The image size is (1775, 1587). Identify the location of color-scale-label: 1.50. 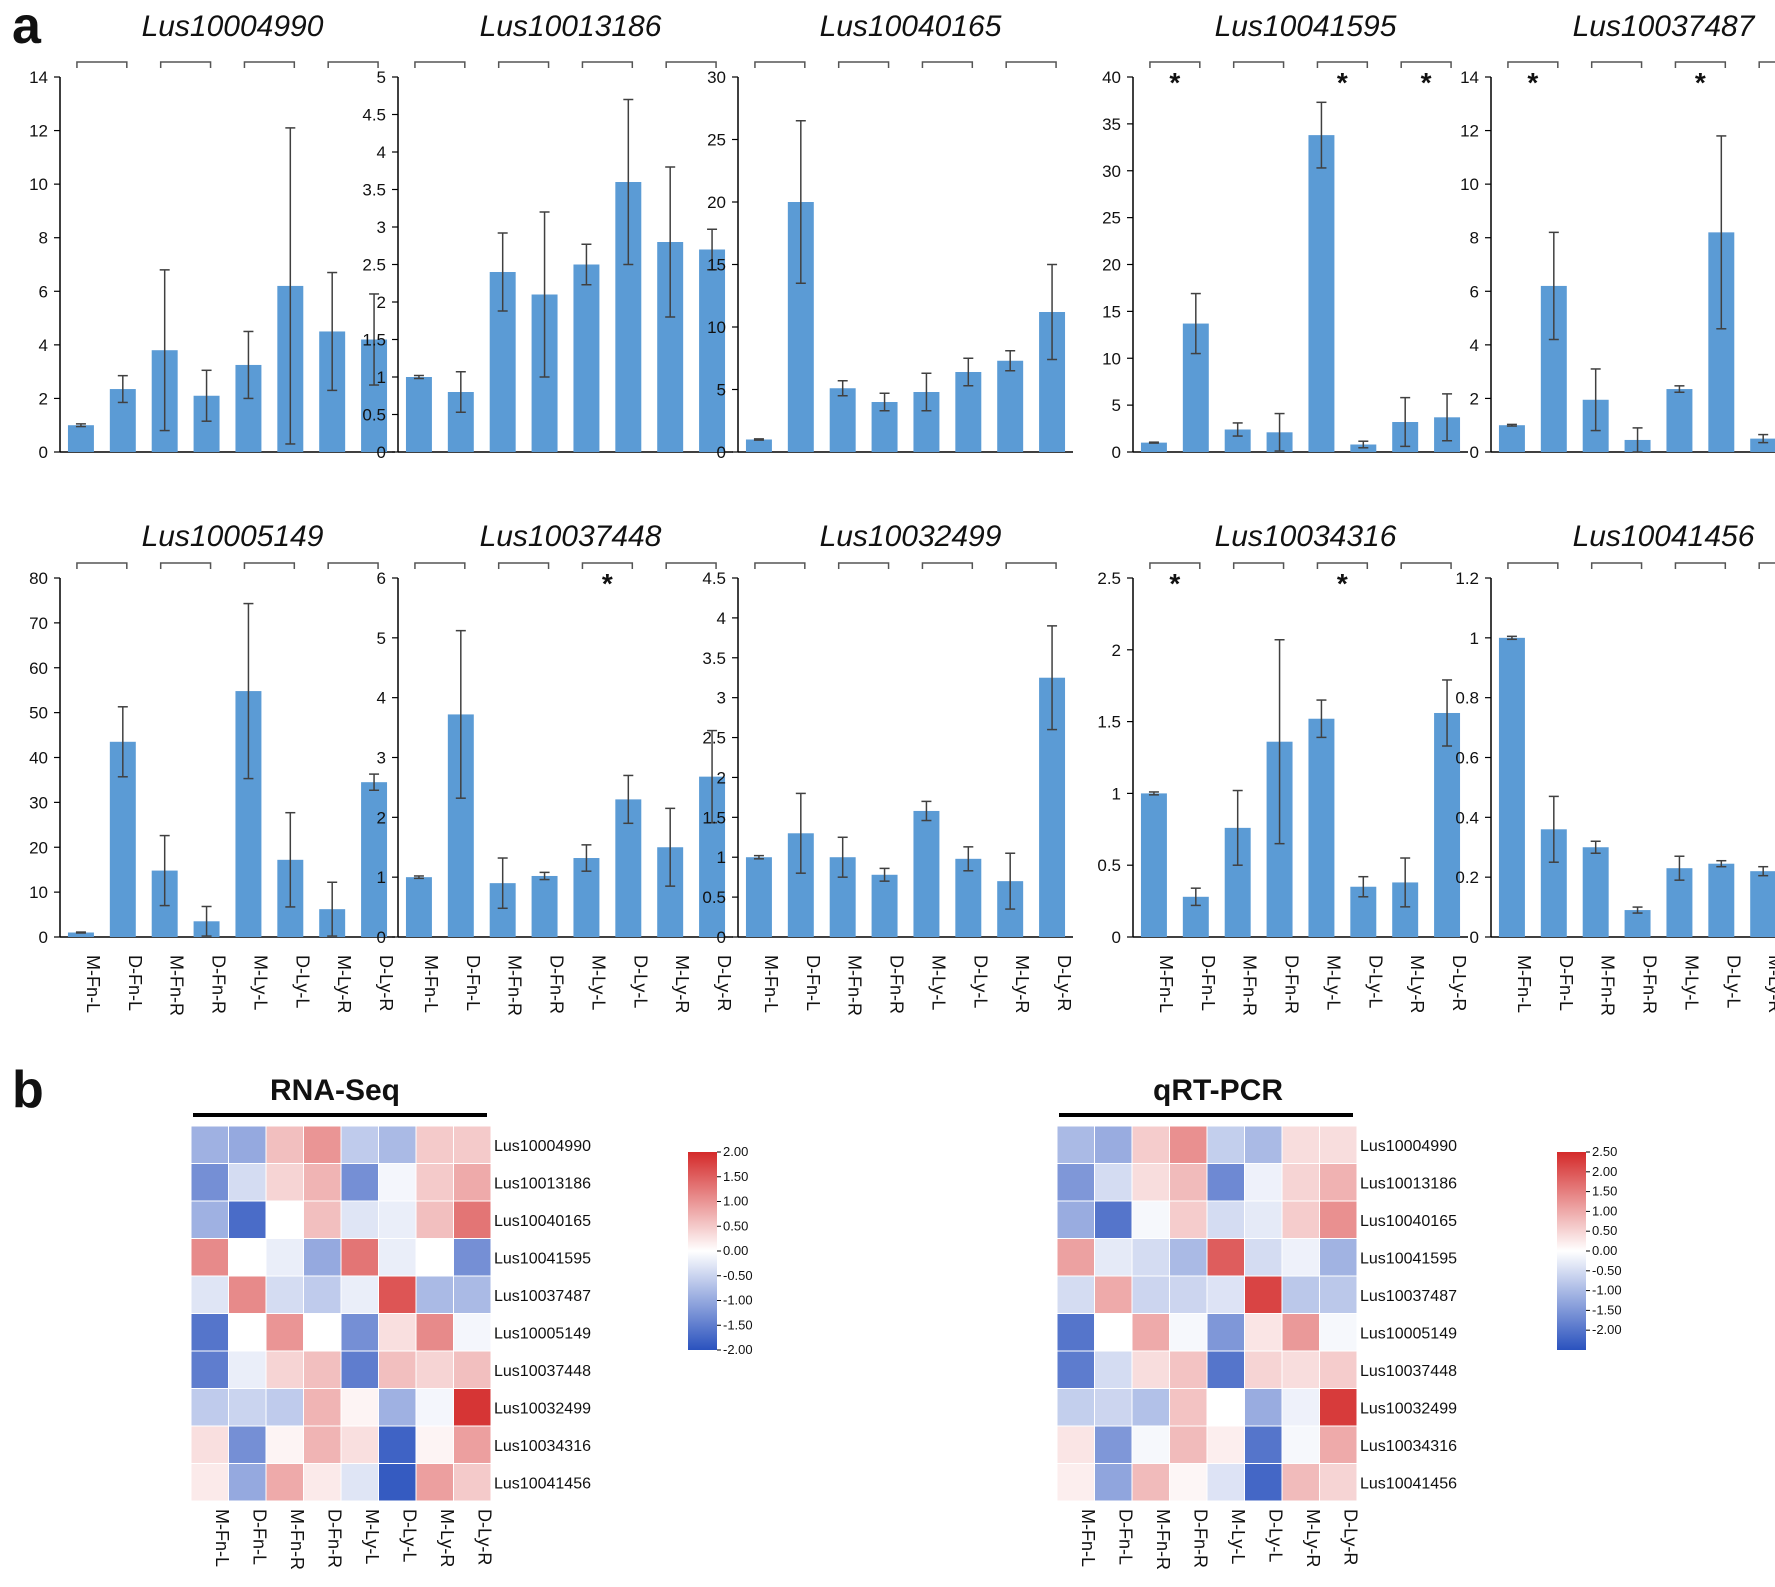
(1604, 1191).